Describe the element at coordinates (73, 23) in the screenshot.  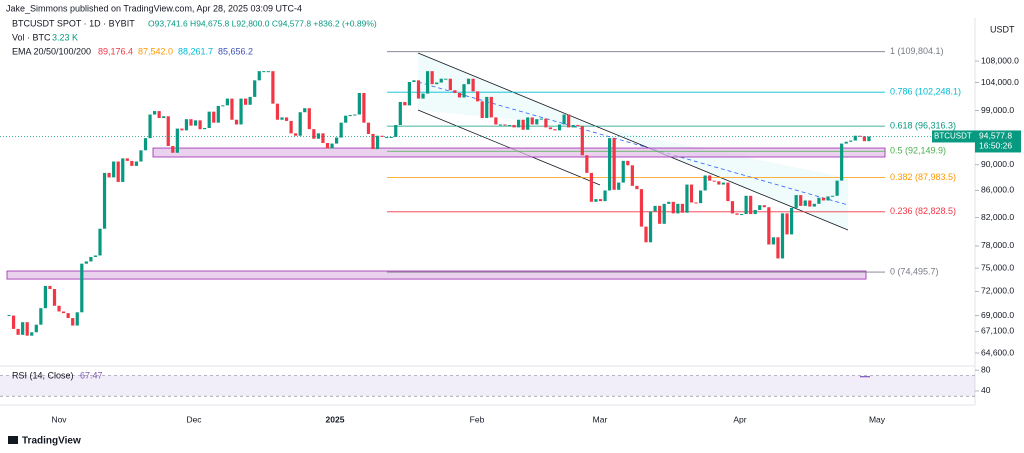
I see `symbol: BTCUSDT SPOT · 1D · BYBIT` at that location.